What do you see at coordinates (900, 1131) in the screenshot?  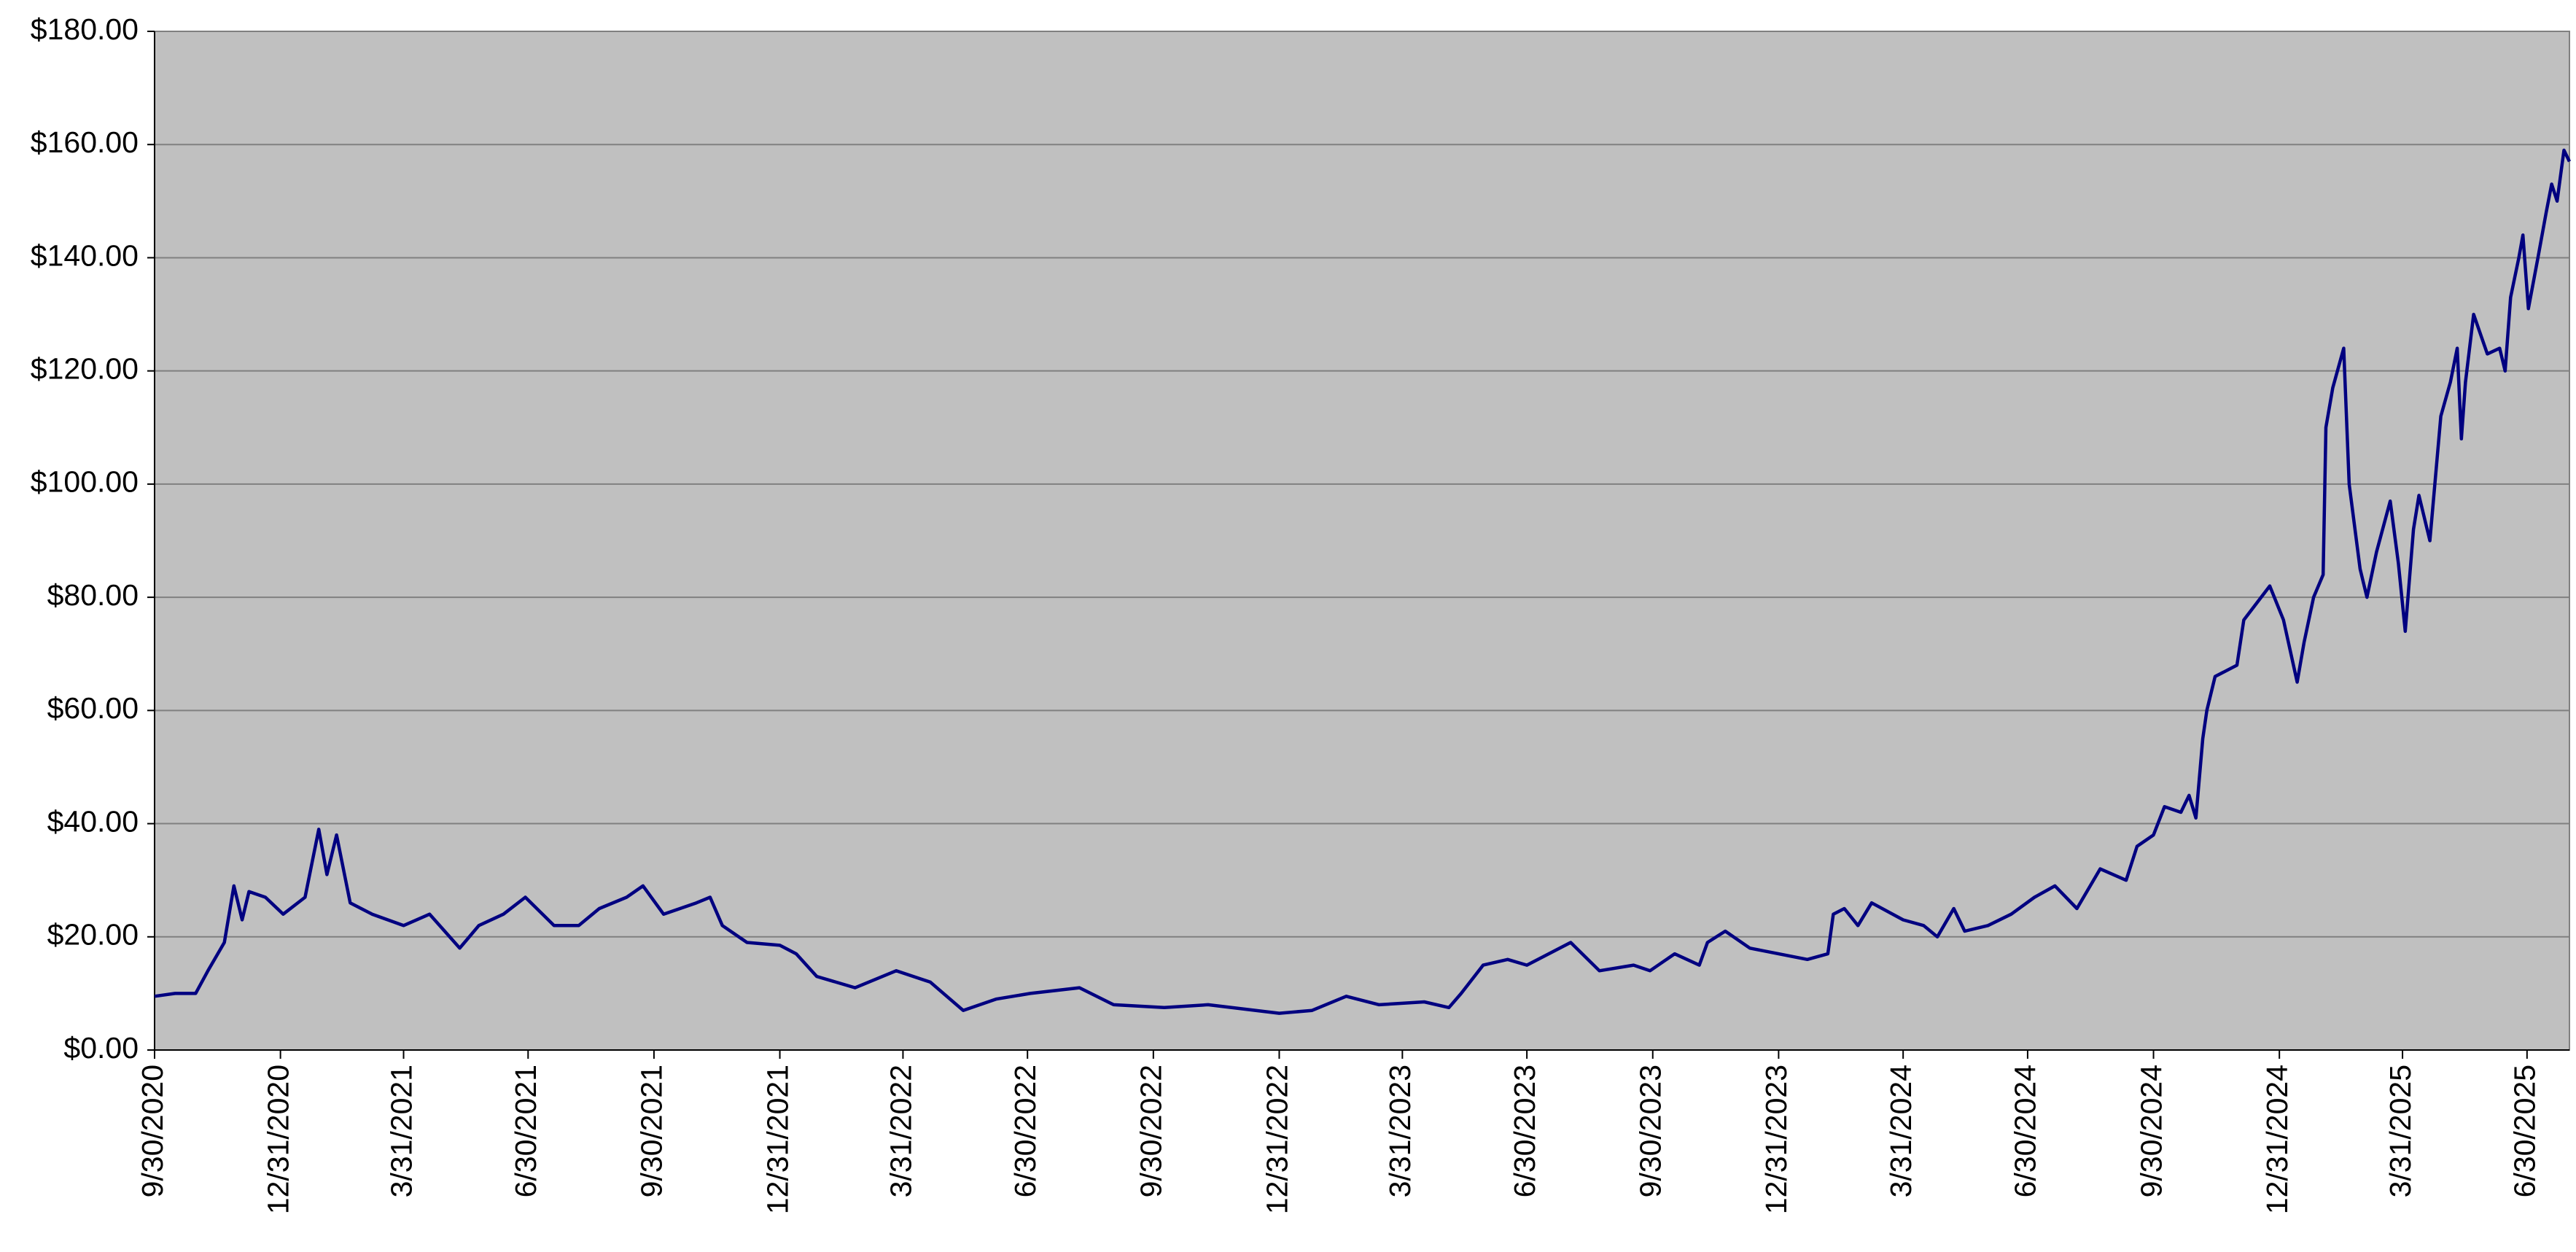 I see `x-tick-label: 3/31/2022` at bounding box center [900, 1131].